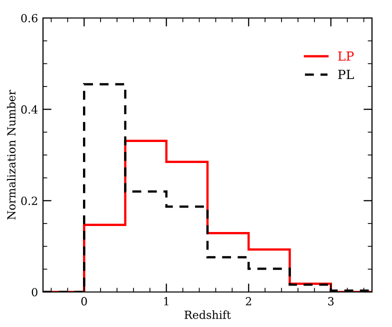 The image size is (392, 327). What do you see at coordinates (346, 56) in the screenshot?
I see `legend-label: LP` at bounding box center [346, 56].